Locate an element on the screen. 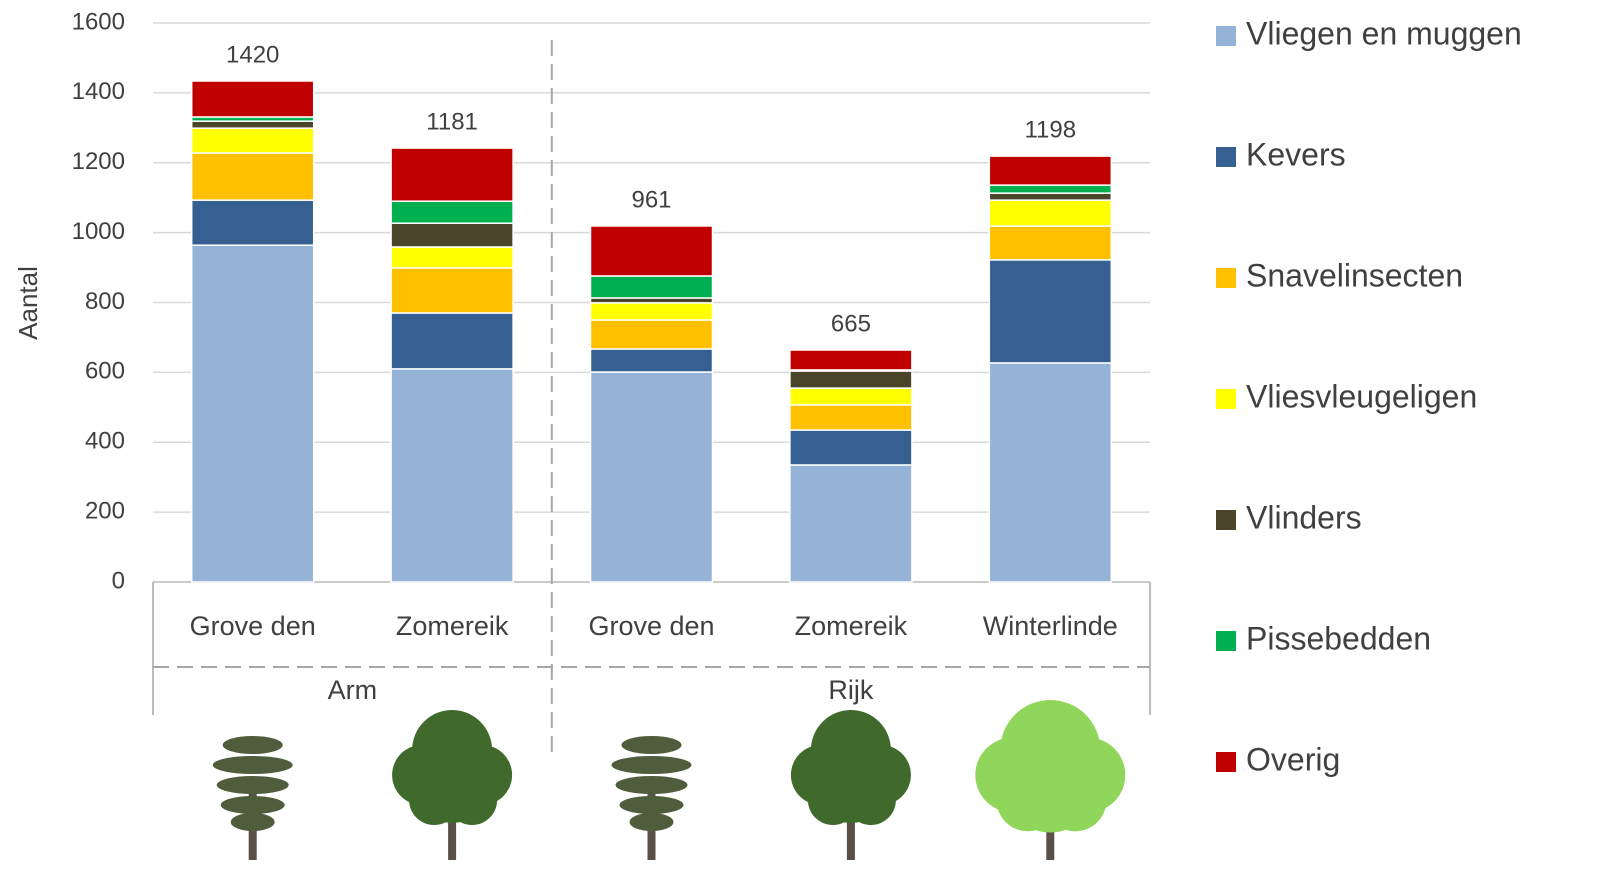 The image size is (1606, 885). y-axis-label: Aantal is located at coordinates (28, 303).